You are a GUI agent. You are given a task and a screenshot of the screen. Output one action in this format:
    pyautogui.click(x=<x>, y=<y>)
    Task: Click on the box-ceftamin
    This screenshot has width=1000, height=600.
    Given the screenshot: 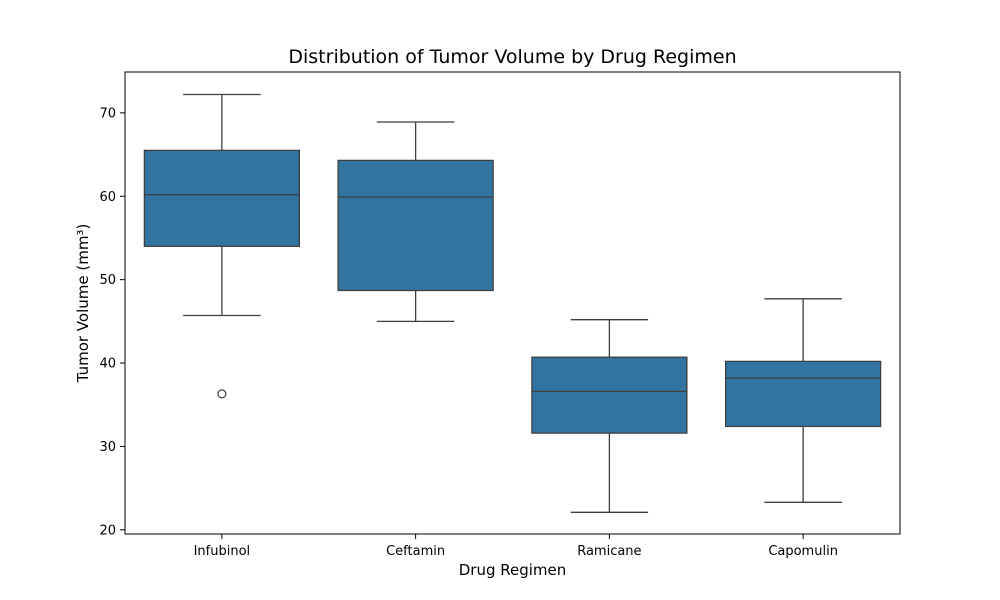 What is the action you would take?
    pyautogui.click(x=415, y=221)
    